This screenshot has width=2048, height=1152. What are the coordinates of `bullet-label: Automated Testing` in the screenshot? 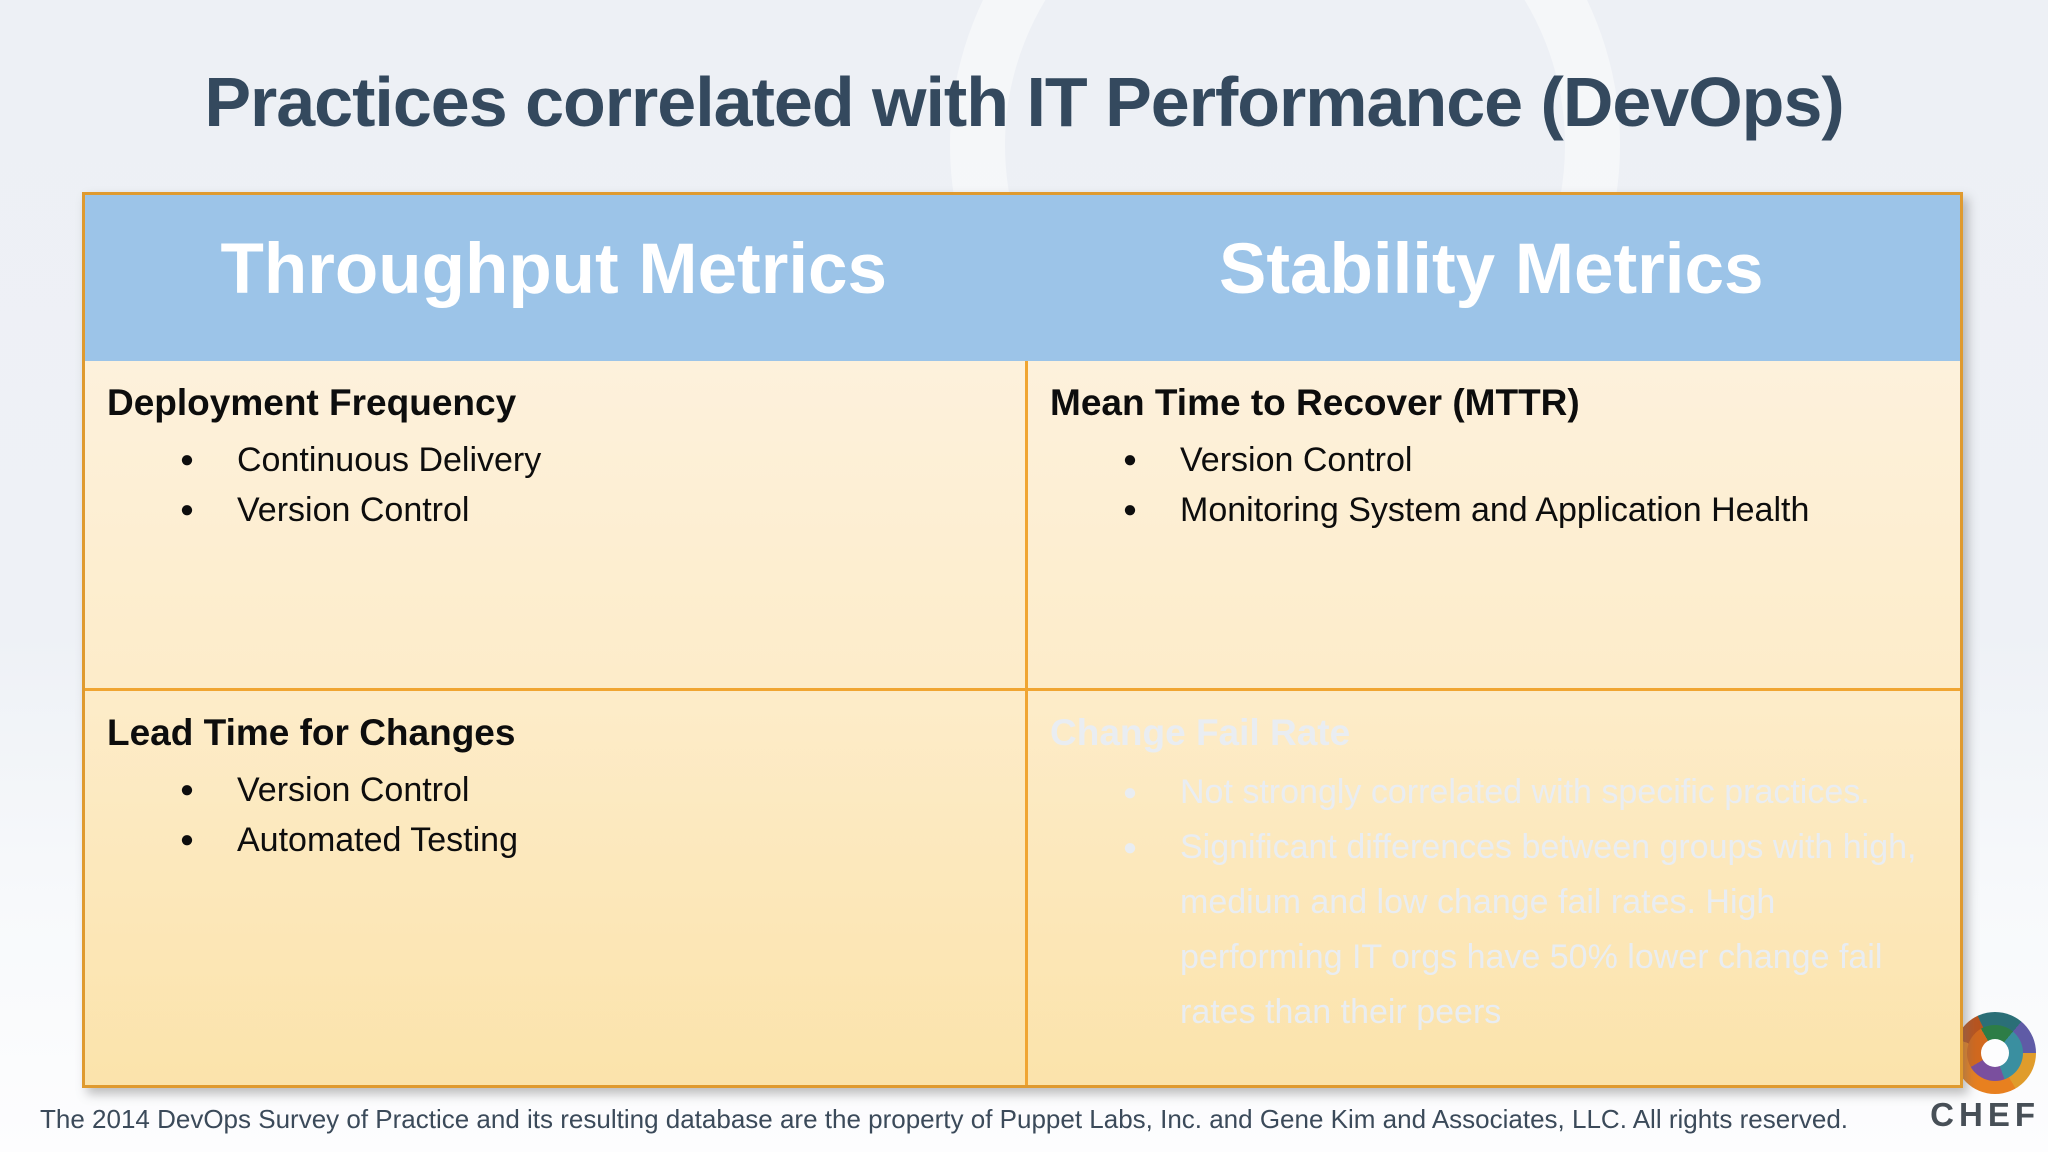 It's located at (377, 840).